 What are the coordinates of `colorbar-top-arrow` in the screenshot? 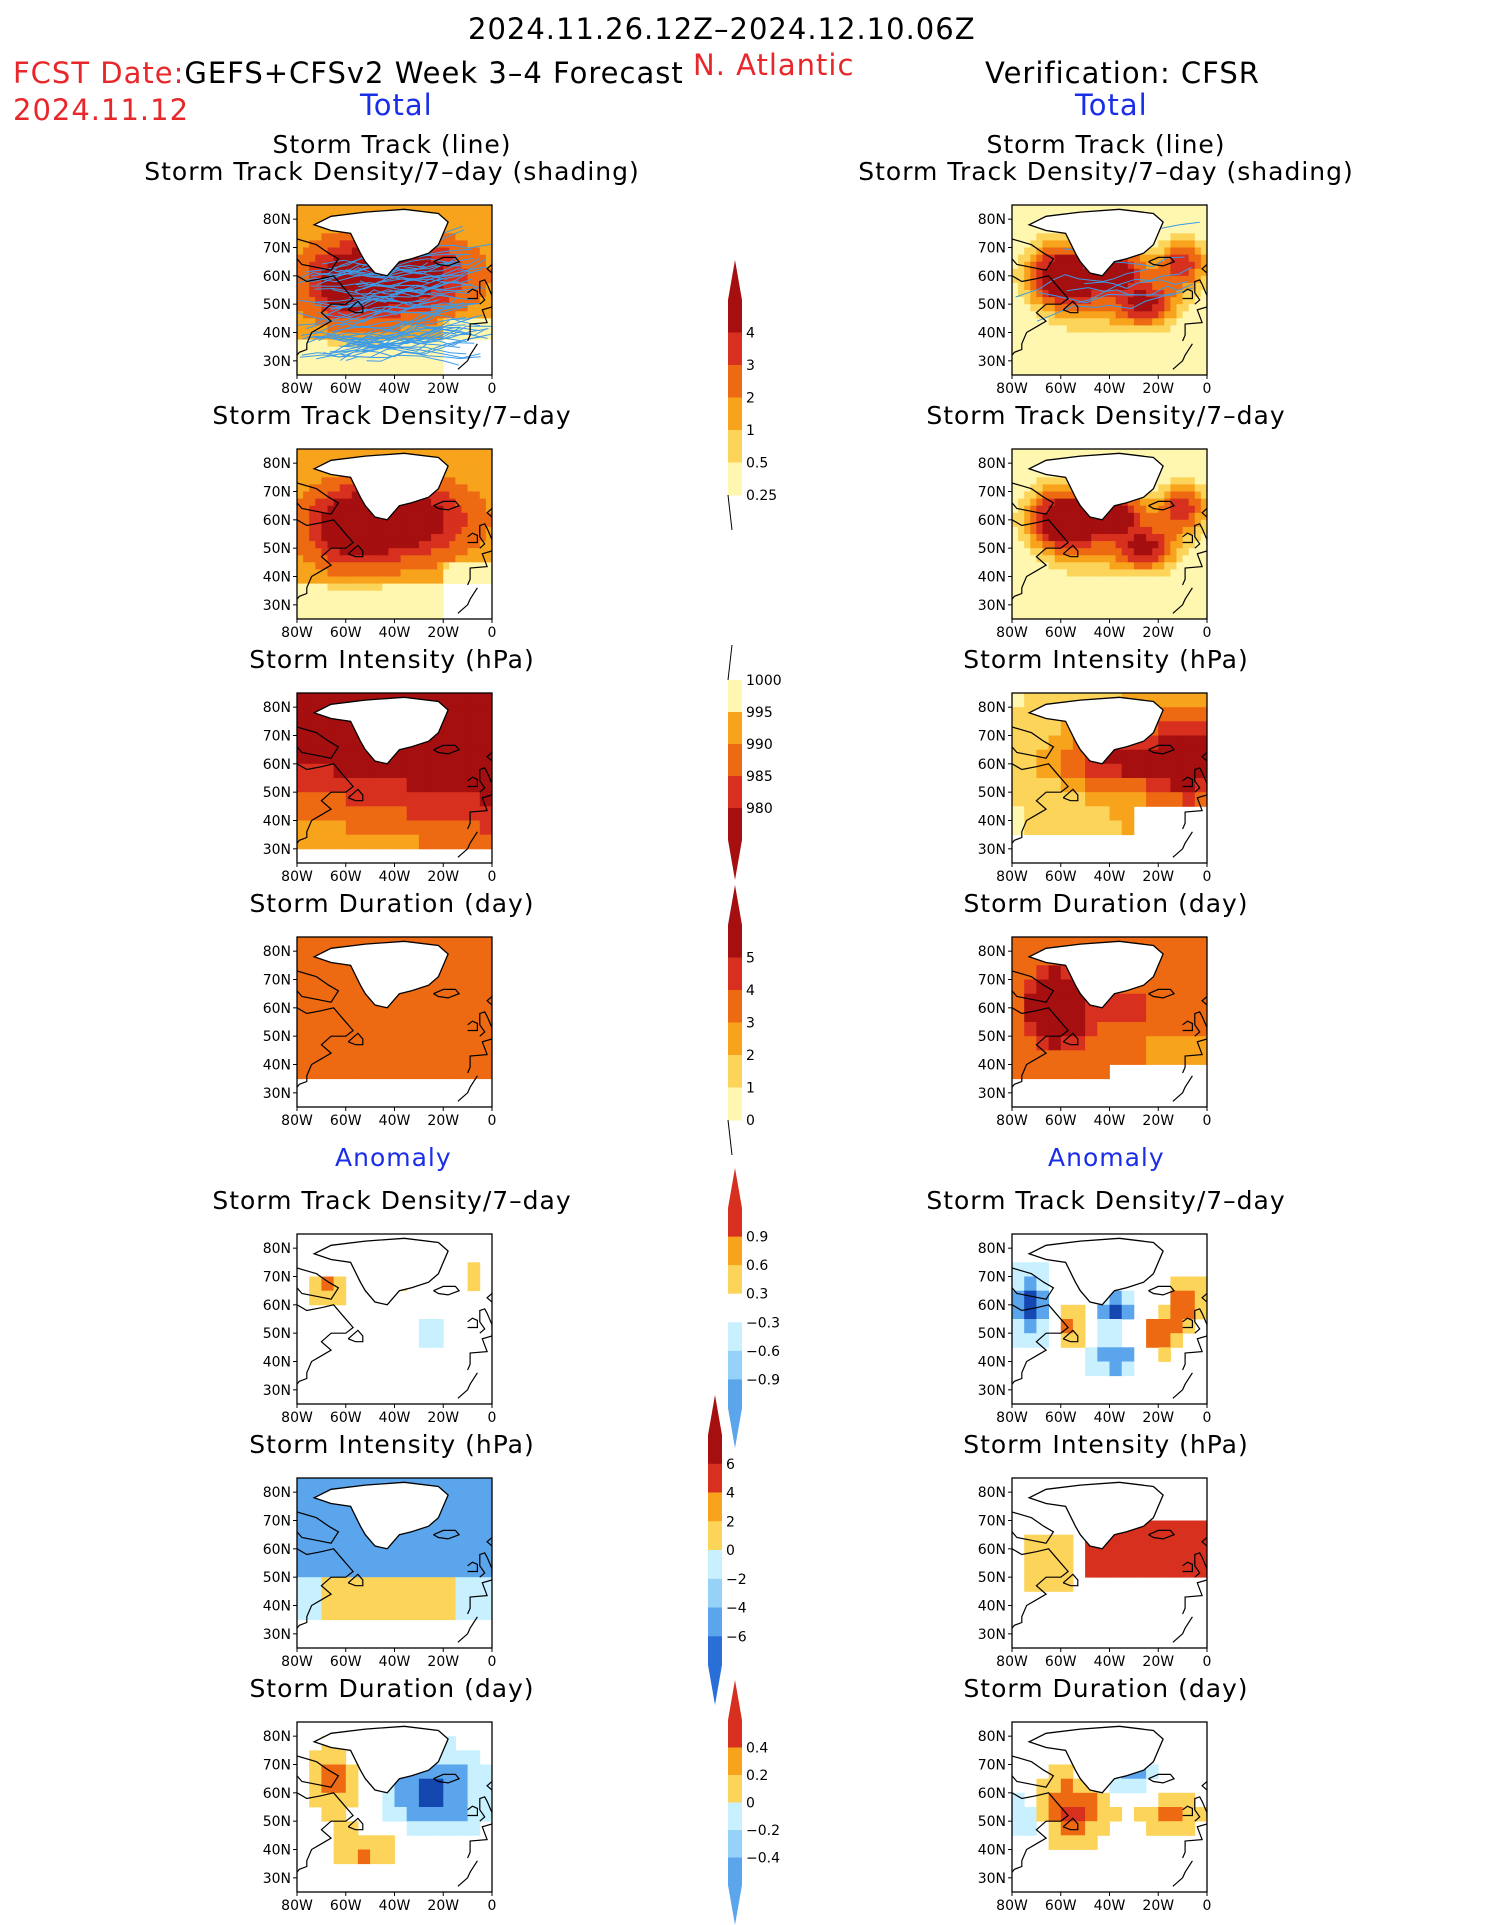 It's located at (735, 1700).